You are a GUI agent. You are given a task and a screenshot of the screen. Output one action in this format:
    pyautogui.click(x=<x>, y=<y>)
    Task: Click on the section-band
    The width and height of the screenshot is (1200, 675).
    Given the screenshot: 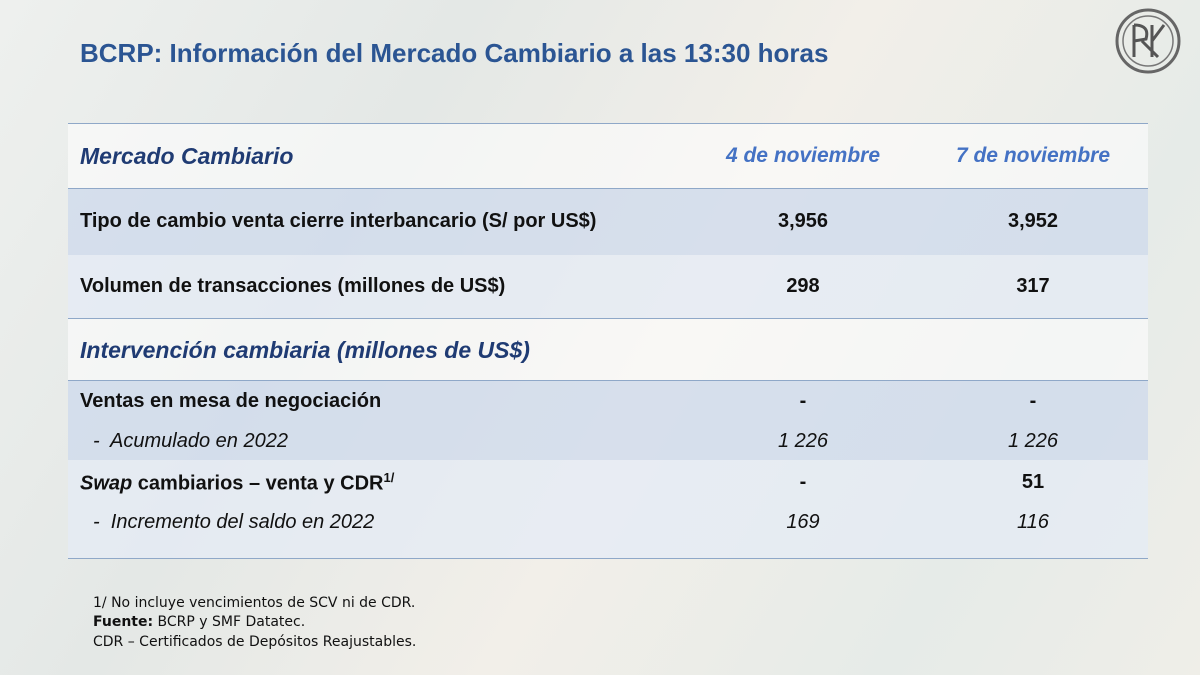 What is the action you would take?
    pyautogui.click(x=608, y=349)
    